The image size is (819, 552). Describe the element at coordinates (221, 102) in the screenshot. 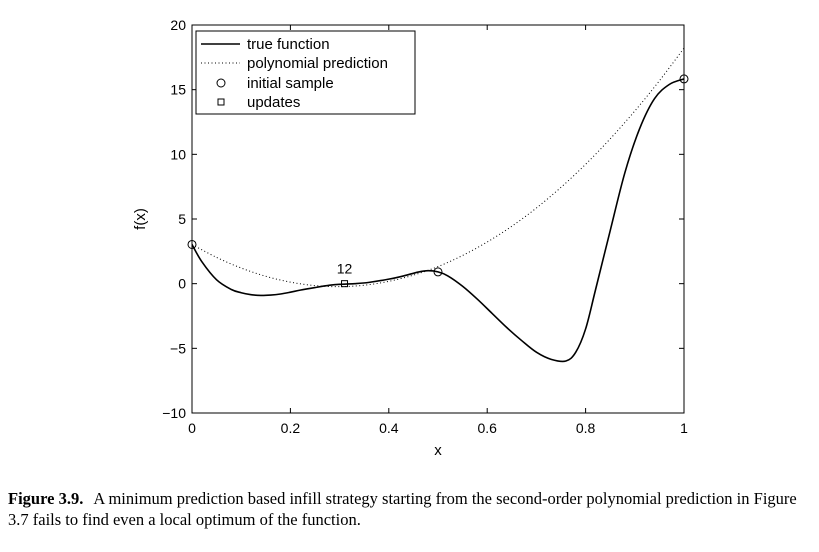

I see `legend-updates-marker` at that location.